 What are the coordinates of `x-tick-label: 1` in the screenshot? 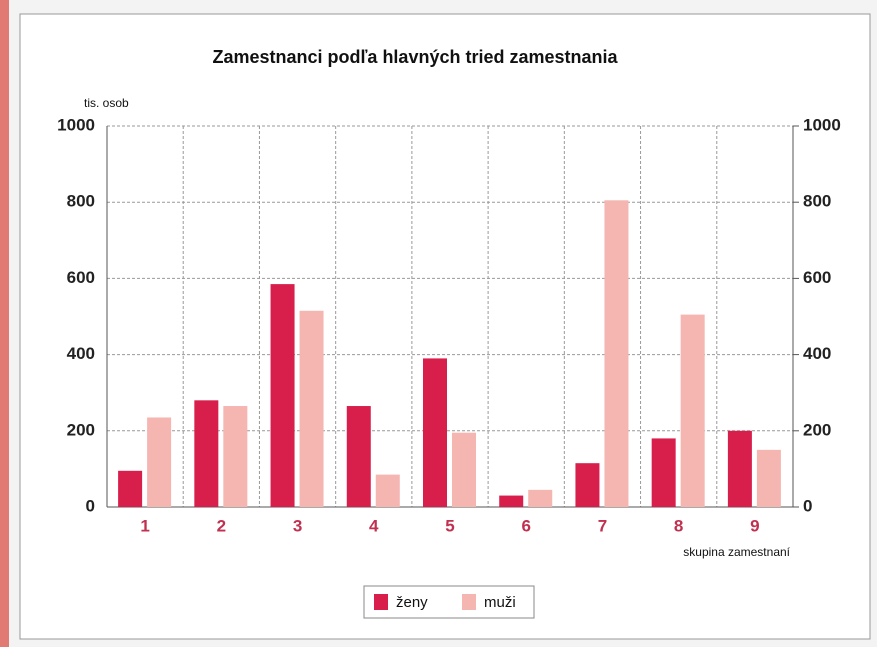 It's located at (144, 525).